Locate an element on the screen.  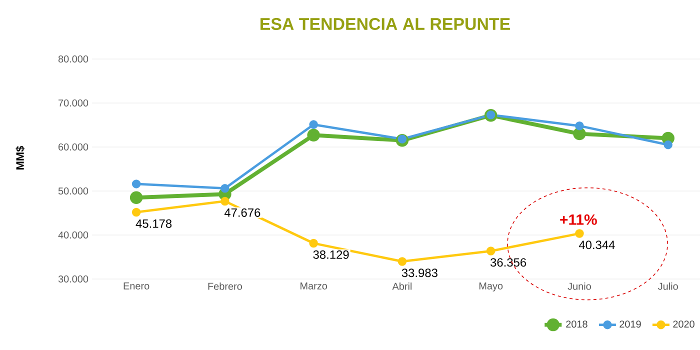
y-tick-label: 60.000 is located at coordinates (73, 147).